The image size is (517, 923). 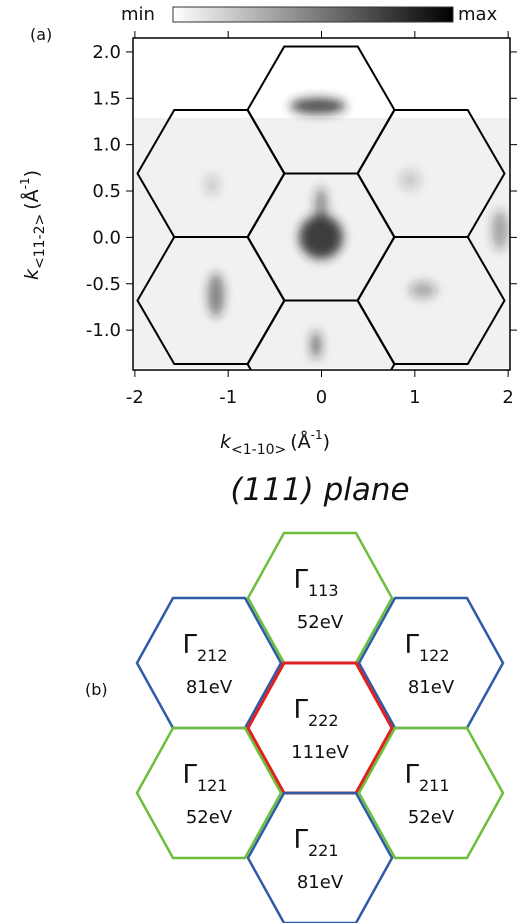 I want to click on x-label-unit-close: ), so click(x=326, y=442).